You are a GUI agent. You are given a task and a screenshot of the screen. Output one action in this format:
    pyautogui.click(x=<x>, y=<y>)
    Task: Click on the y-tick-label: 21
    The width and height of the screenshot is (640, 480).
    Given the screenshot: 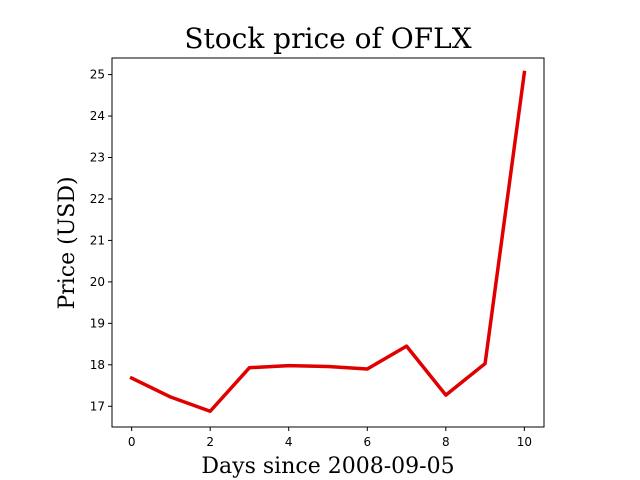 What is the action you would take?
    pyautogui.click(x=97, y=240)
    